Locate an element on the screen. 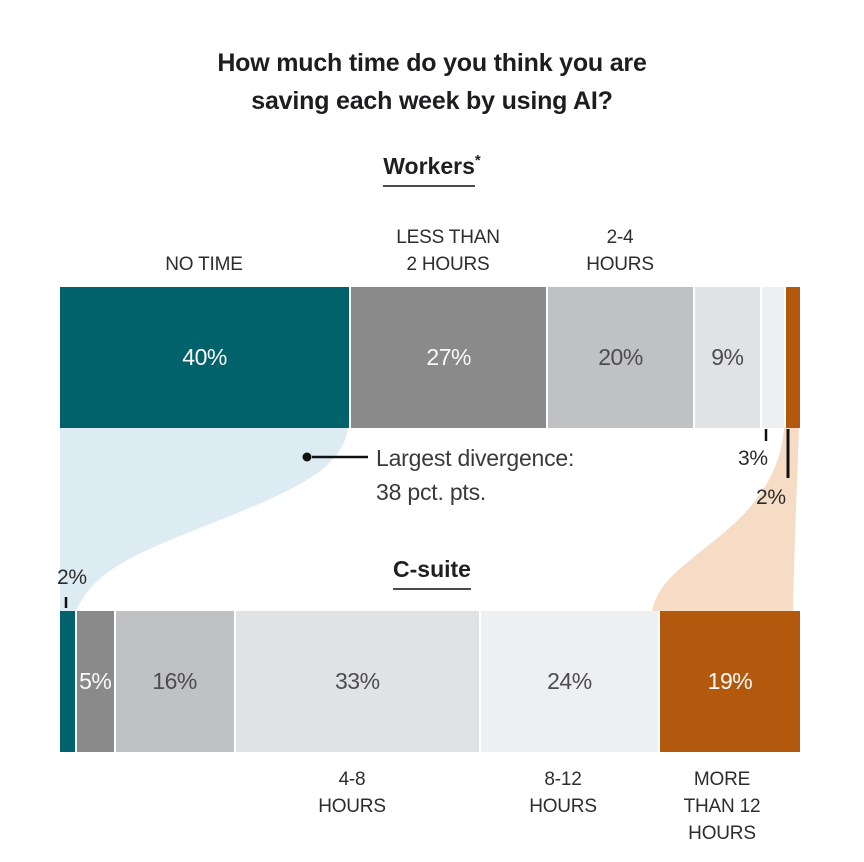  csuite-bar: 5% 16% 33% 24% 19% is located at coordinates (430, 681).